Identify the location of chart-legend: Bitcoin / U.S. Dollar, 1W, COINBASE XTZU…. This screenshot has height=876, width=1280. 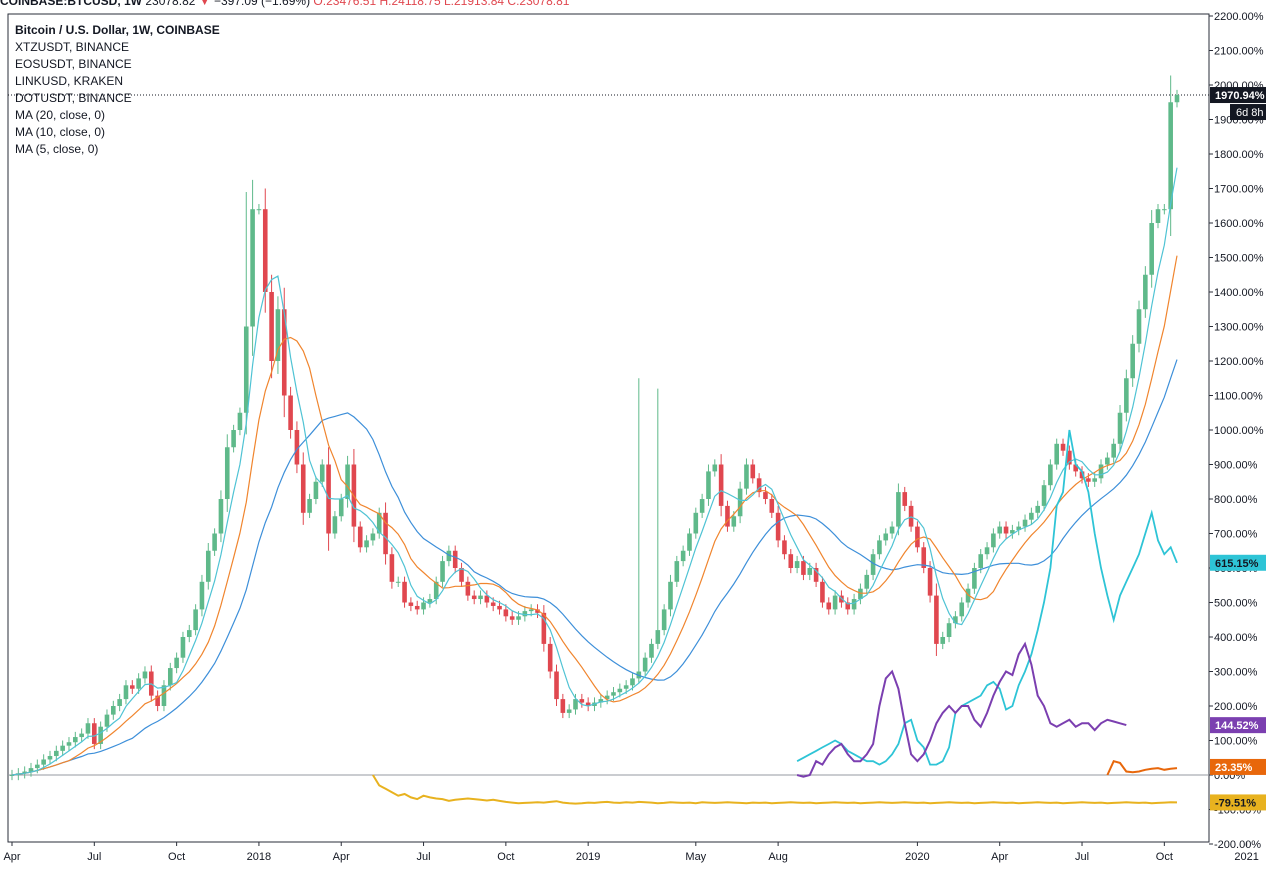
(117, 90).